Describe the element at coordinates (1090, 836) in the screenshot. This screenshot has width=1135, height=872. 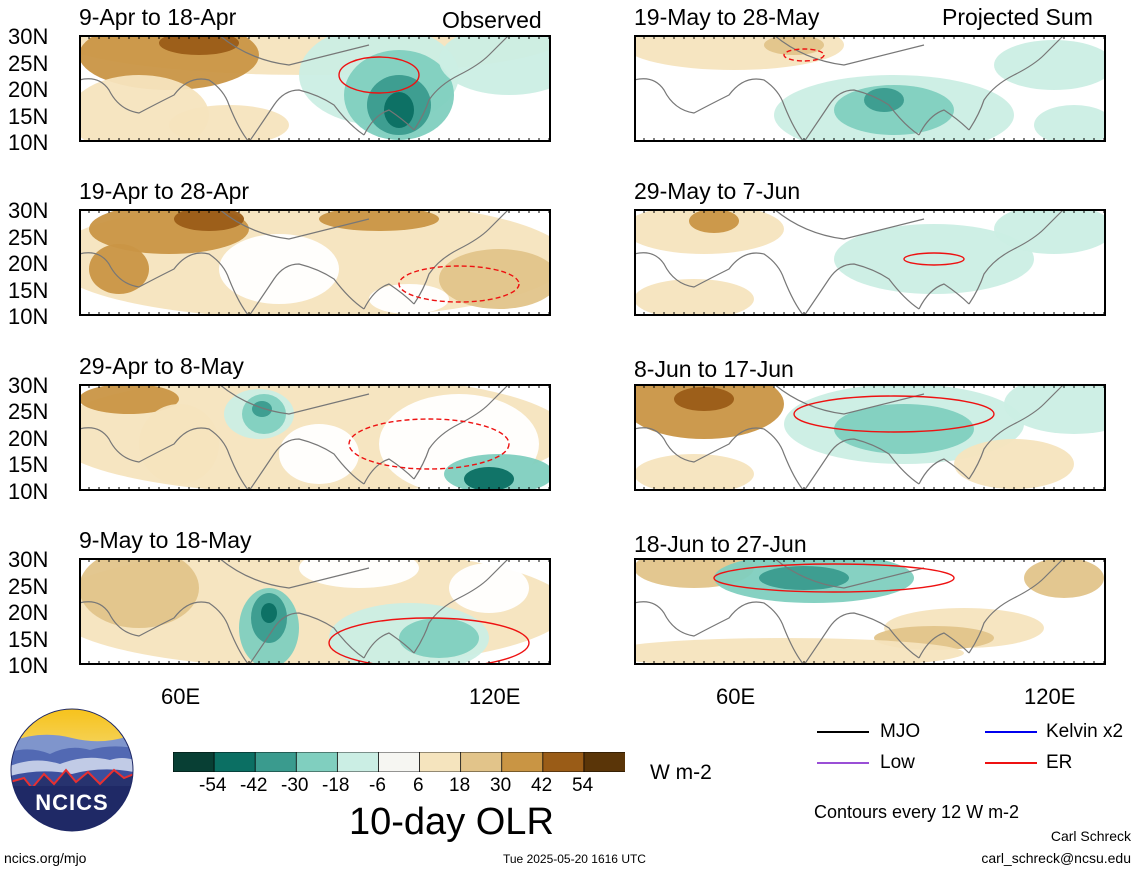
I see `author-name: Carl Schreck` at that location.